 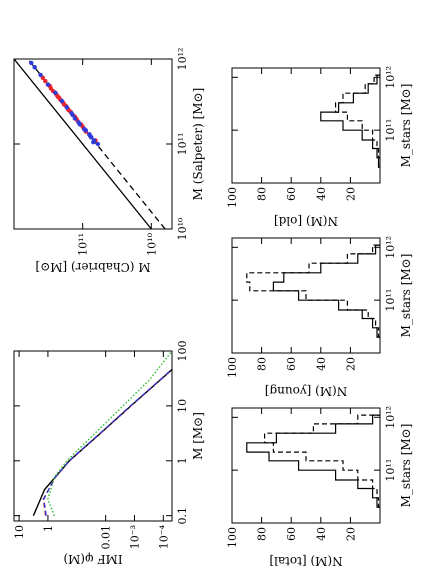 What do you see at coordinates (350, 534) in the screenshot?
I see `hist-total-ytick-label-0: 20` at bounding box center [350, 534].